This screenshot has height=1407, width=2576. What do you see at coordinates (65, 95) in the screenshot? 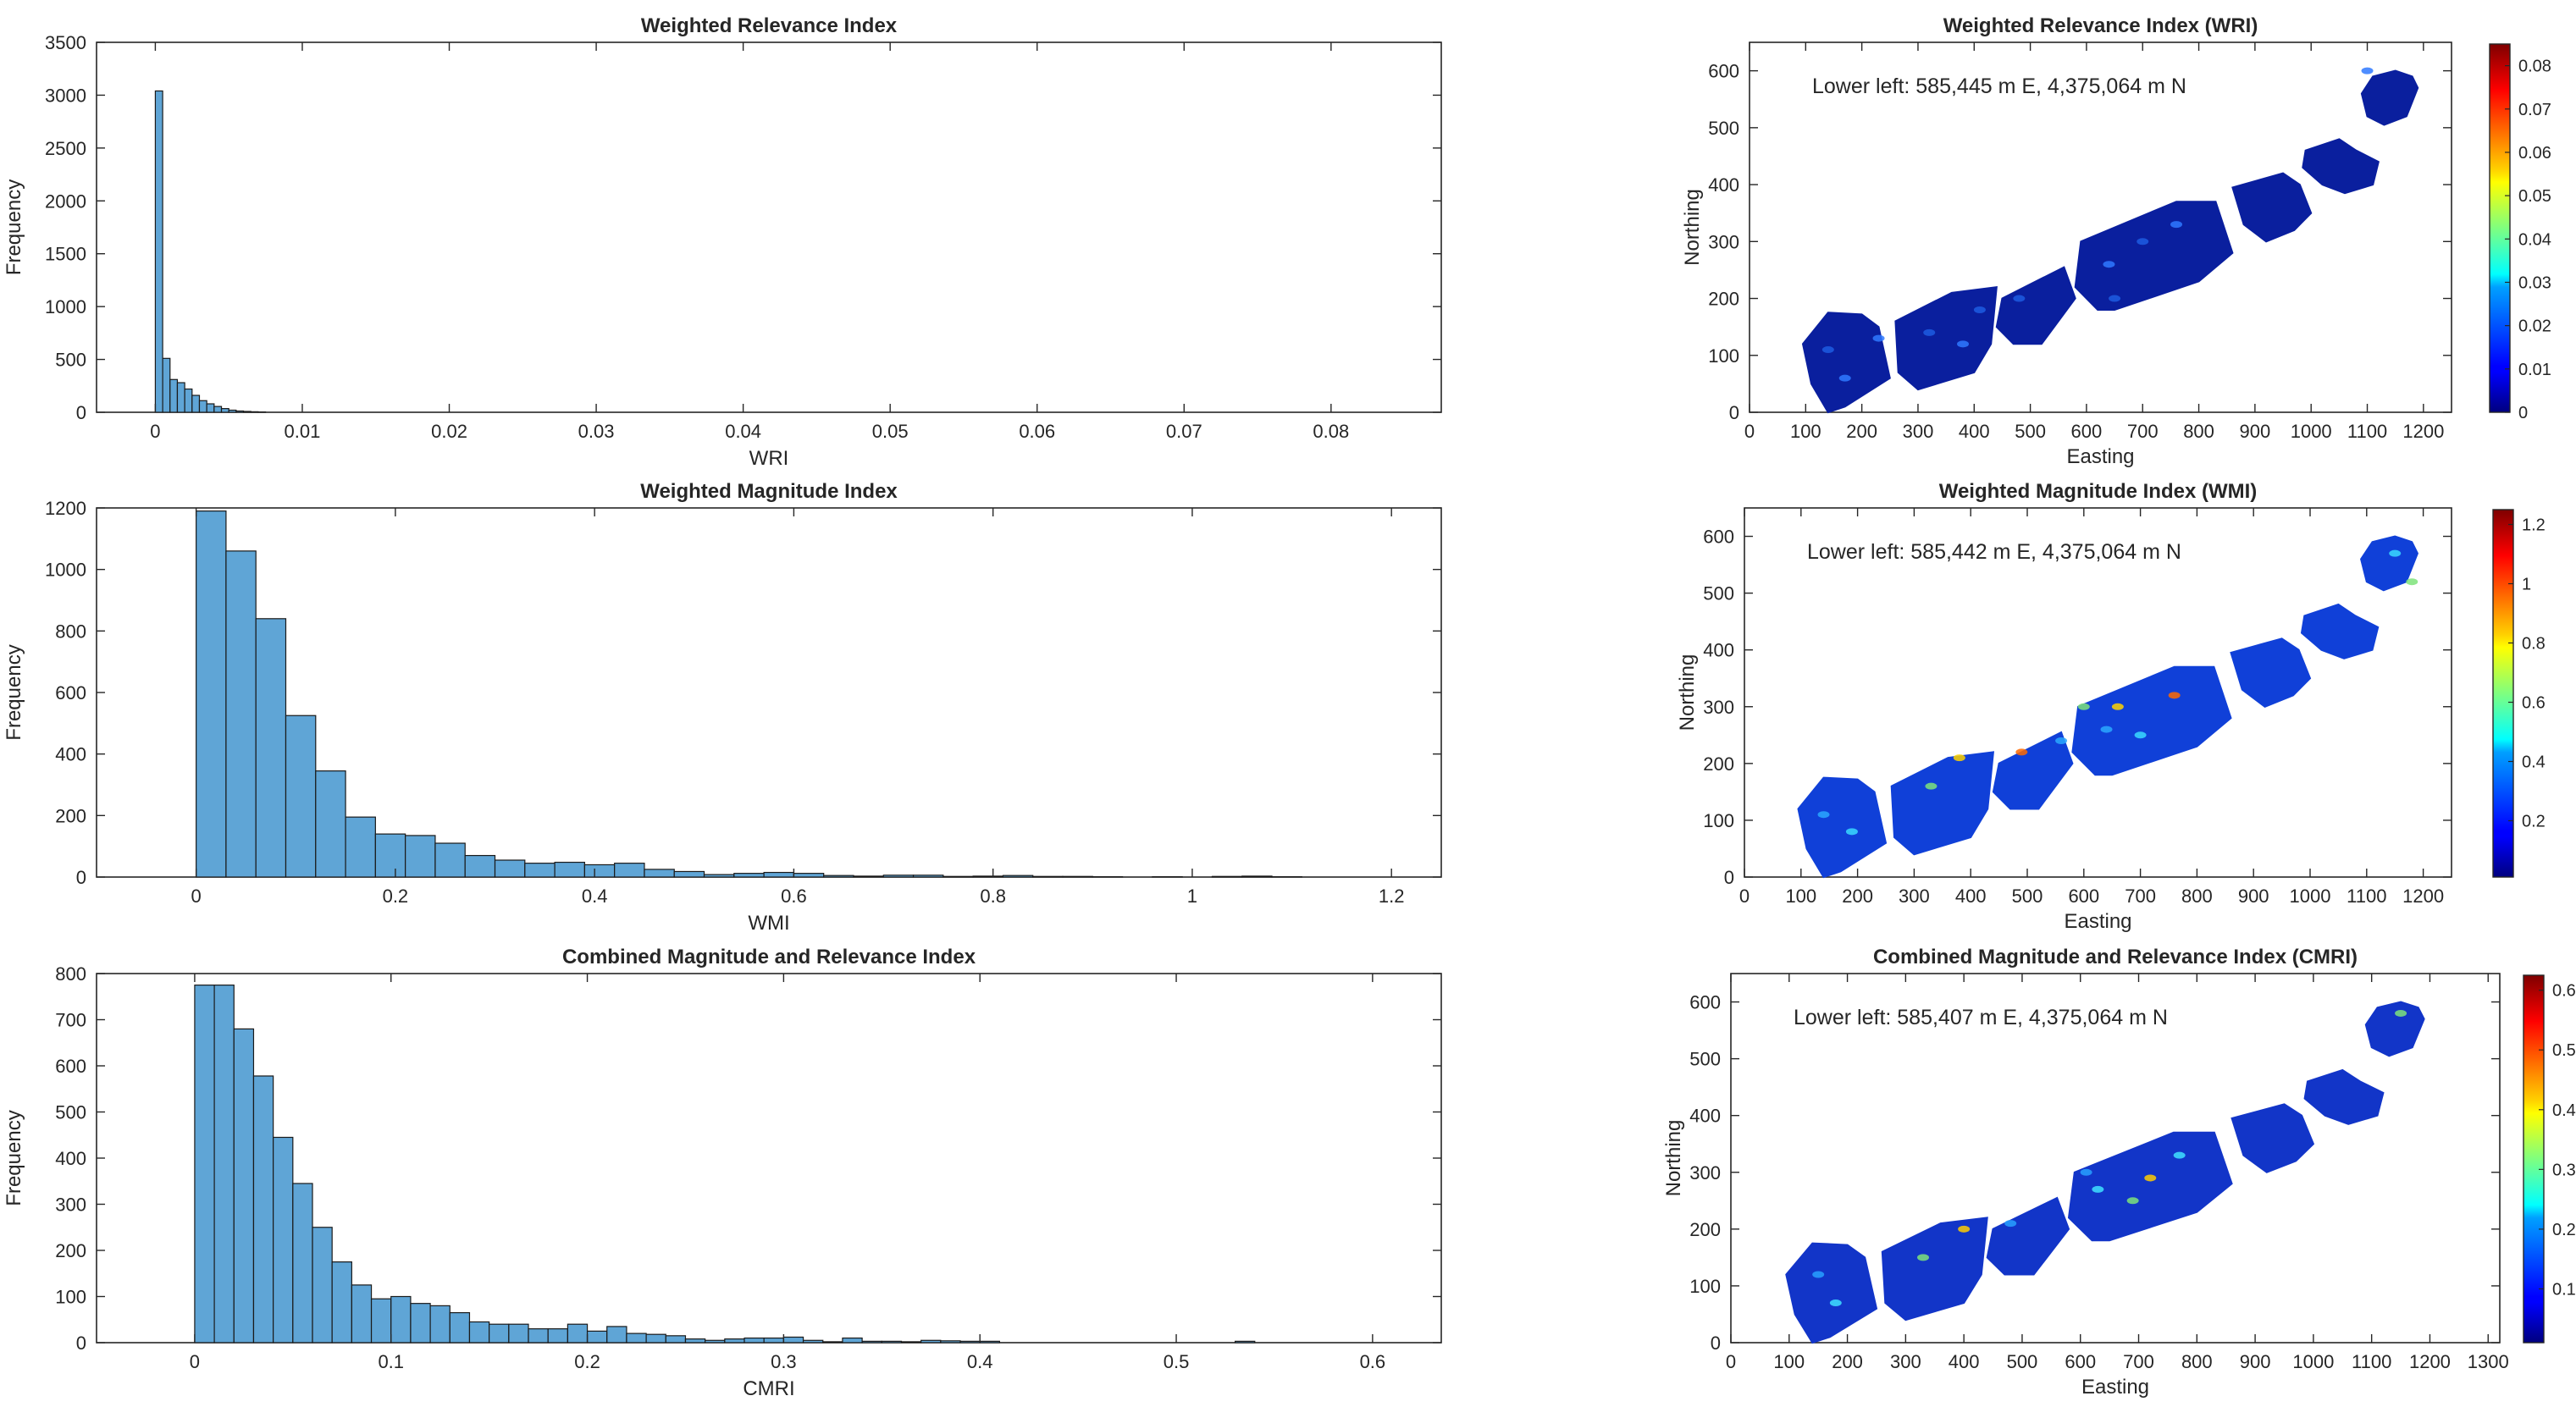
I see `y-tick-label: 3000` at bounding box center [65, 95].